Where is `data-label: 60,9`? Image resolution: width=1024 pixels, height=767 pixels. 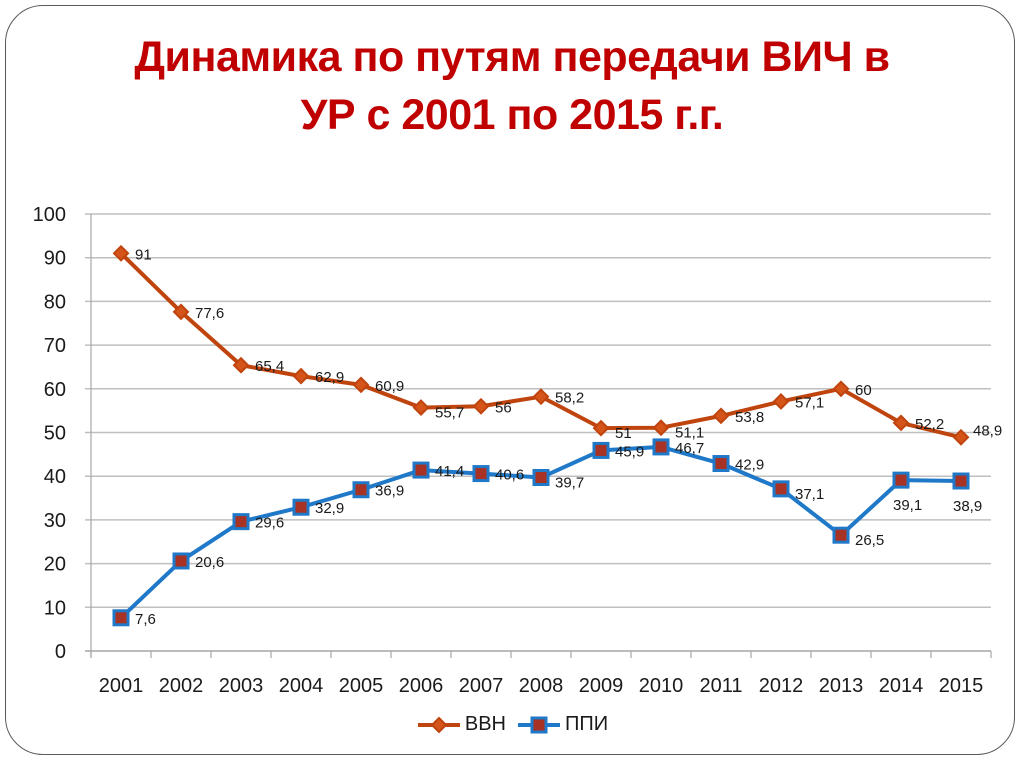
data-label: 60,9 is located at coordinates (389, 386).